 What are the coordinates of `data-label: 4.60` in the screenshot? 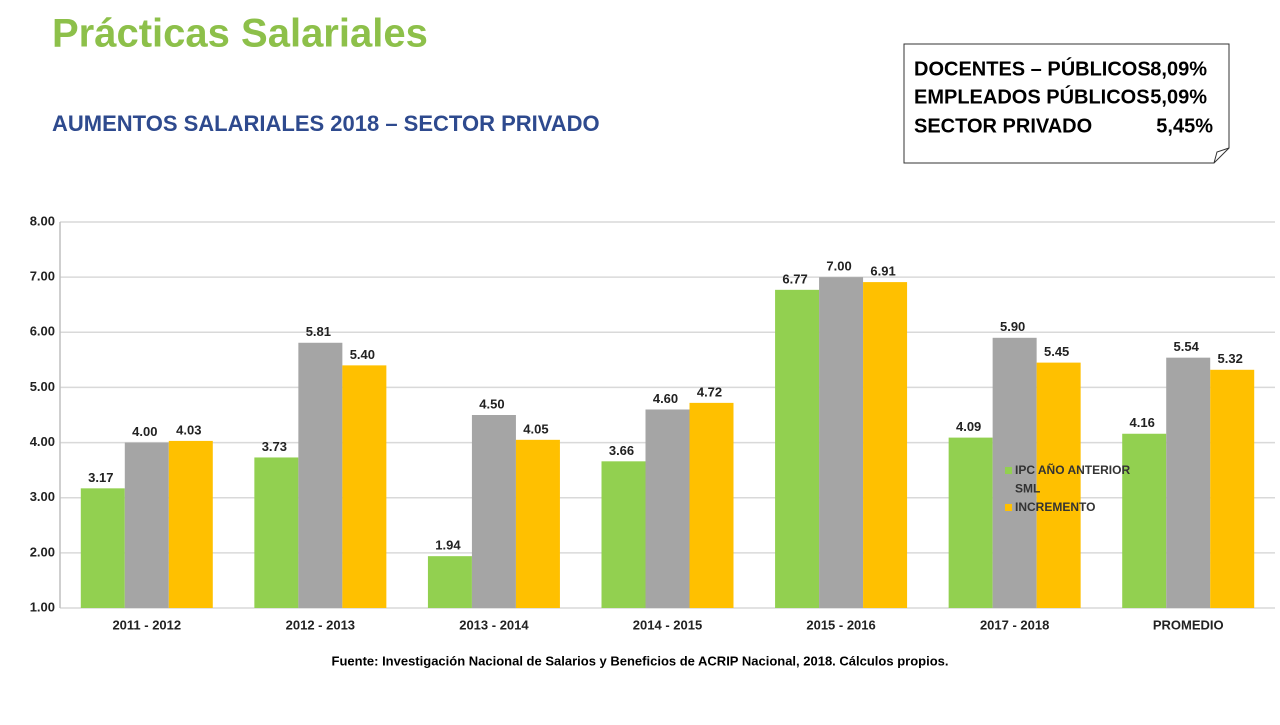 It's located at (665, 398).